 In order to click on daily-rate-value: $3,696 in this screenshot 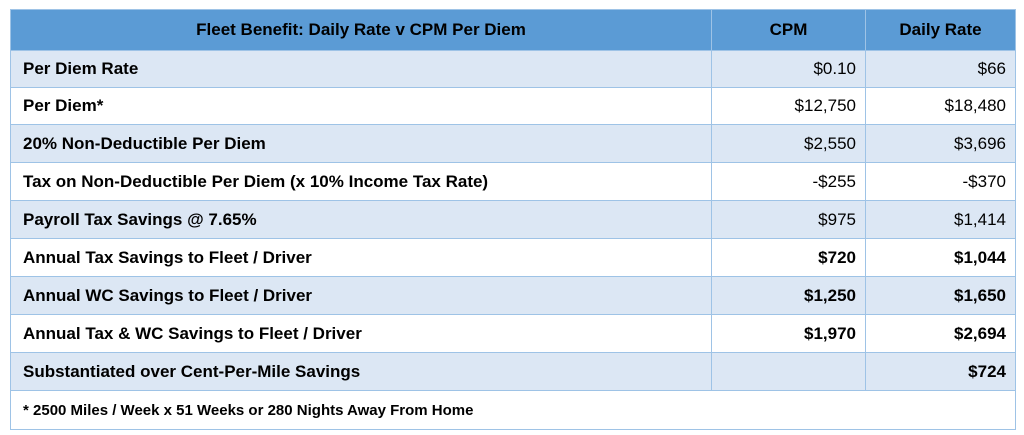, I will do `click(940, 143)`.